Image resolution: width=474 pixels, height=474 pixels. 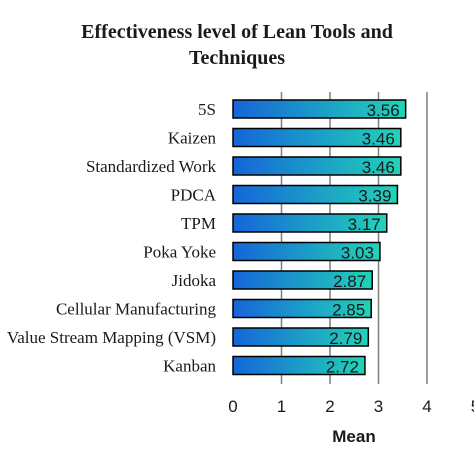 I want to click on category-label: 5S, so click(x=207, y=109).